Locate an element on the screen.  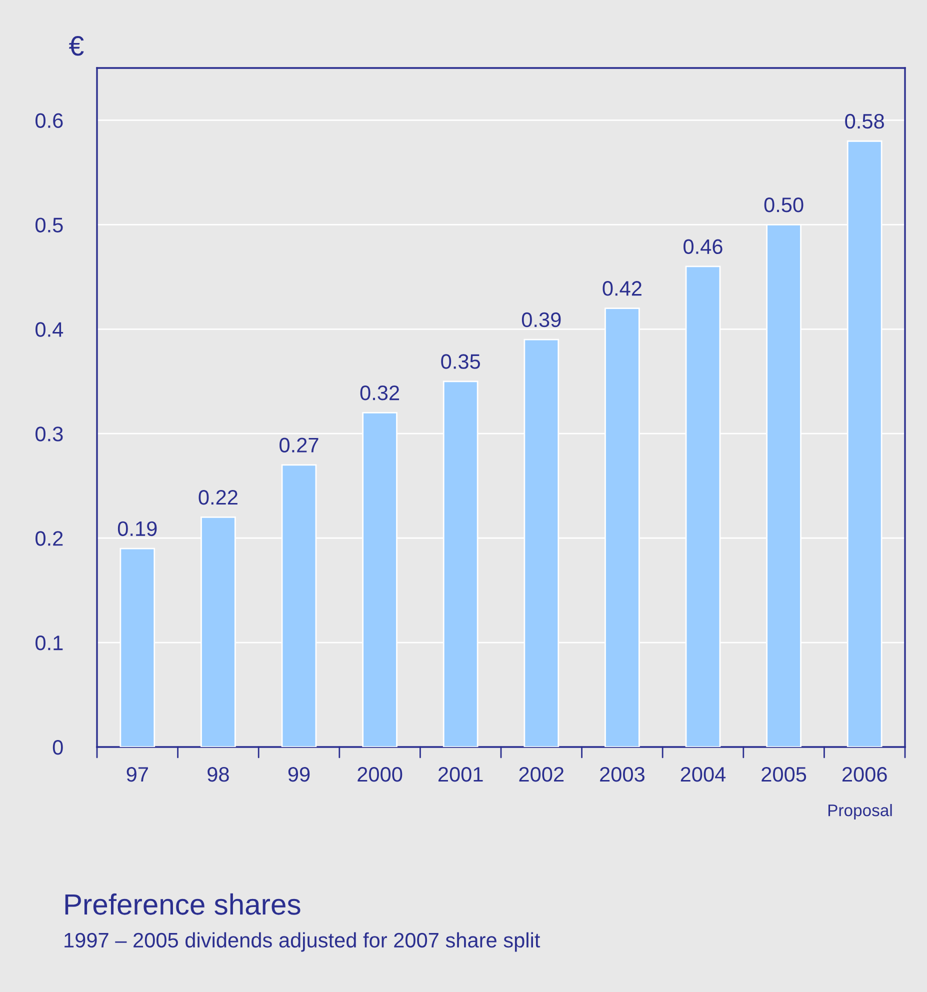
x-tick-label: 2002 is located at coordinates (541, 774).